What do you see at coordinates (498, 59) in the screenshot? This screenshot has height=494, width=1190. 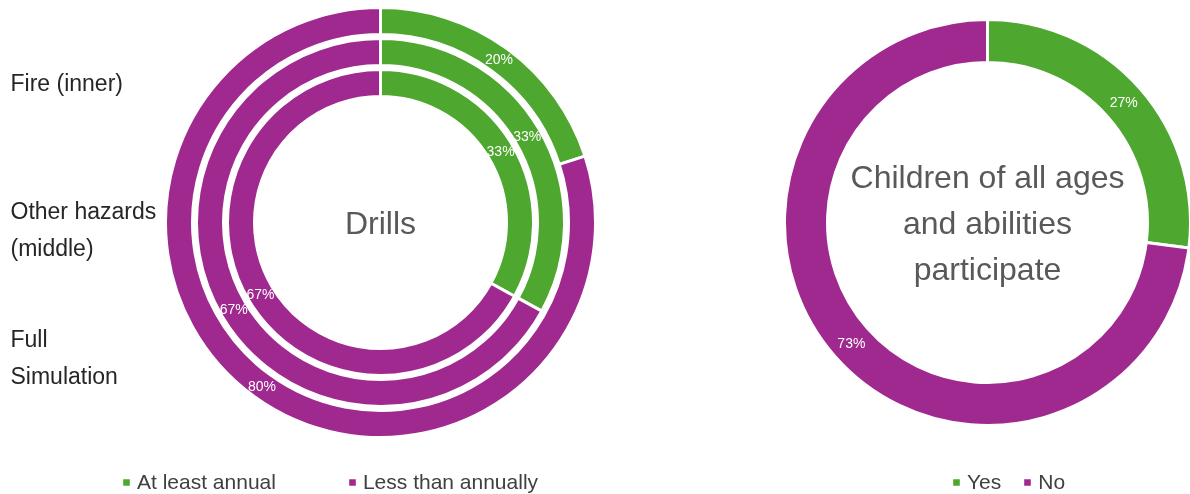 I see `data-label: 20%` at bounding box center [498, 59].